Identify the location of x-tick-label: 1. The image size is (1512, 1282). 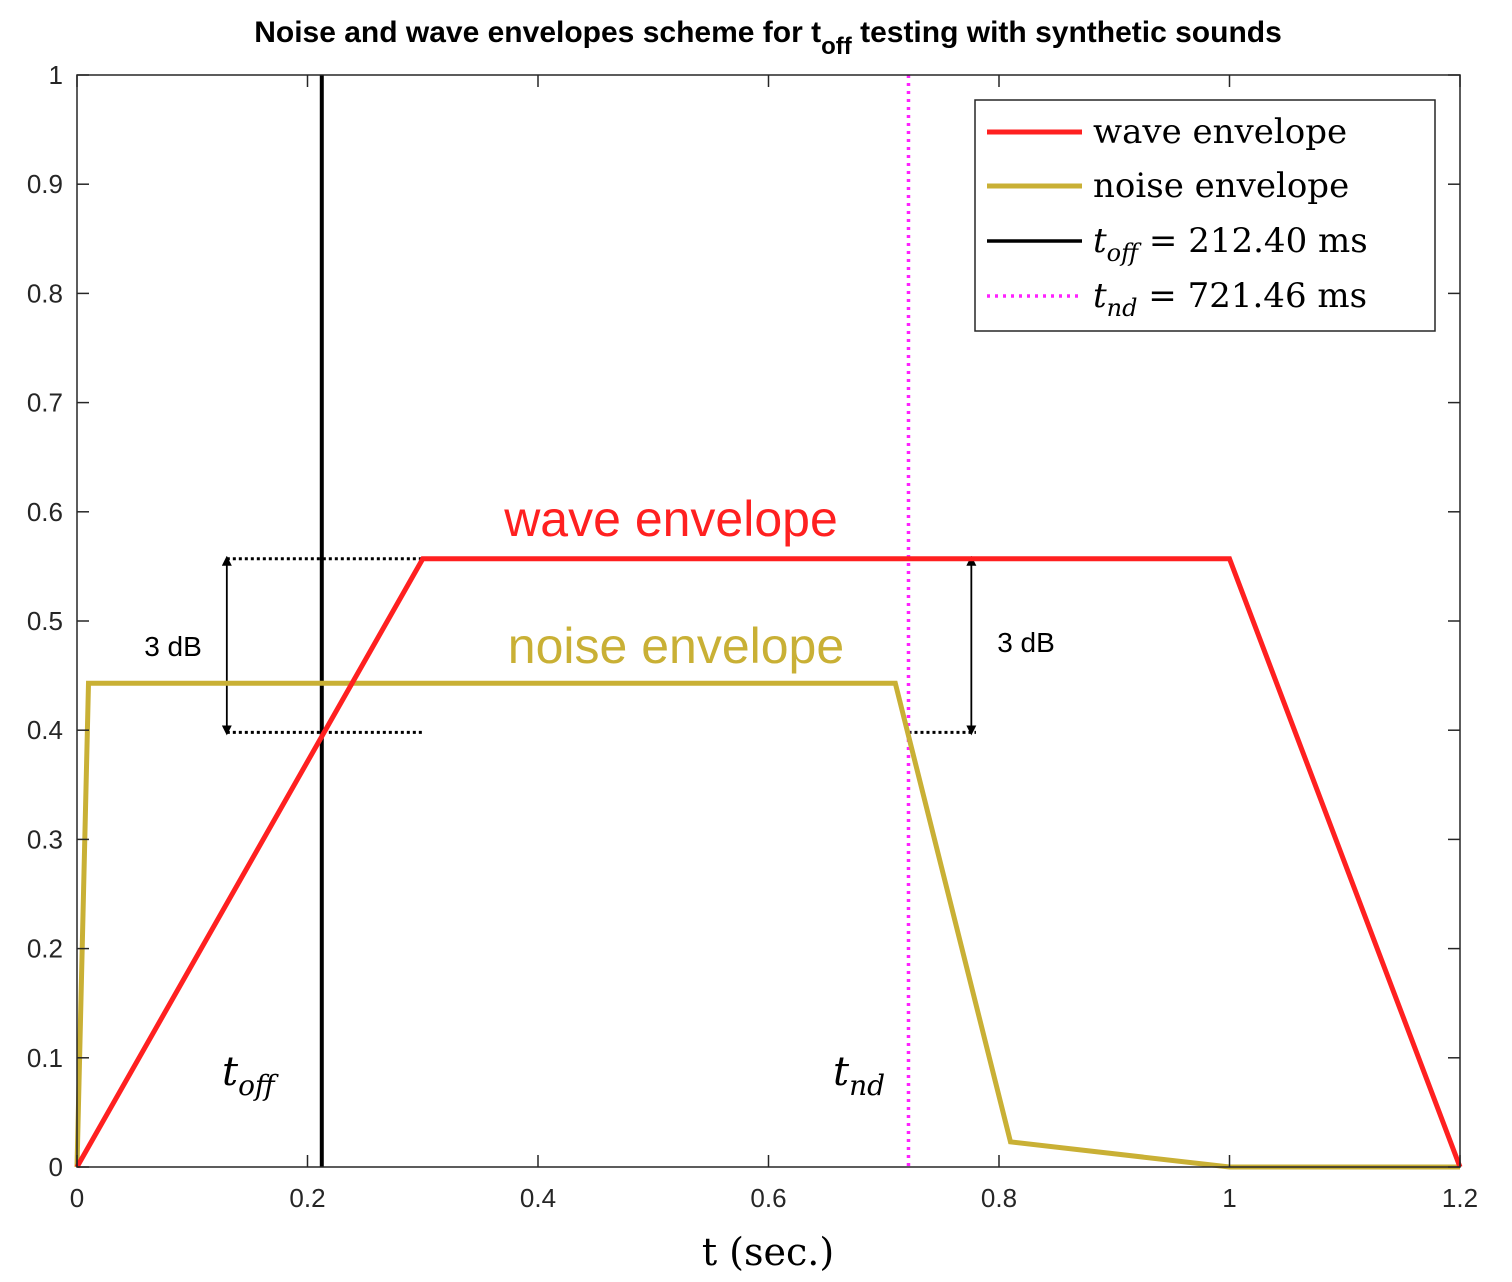
(1229, 1198).